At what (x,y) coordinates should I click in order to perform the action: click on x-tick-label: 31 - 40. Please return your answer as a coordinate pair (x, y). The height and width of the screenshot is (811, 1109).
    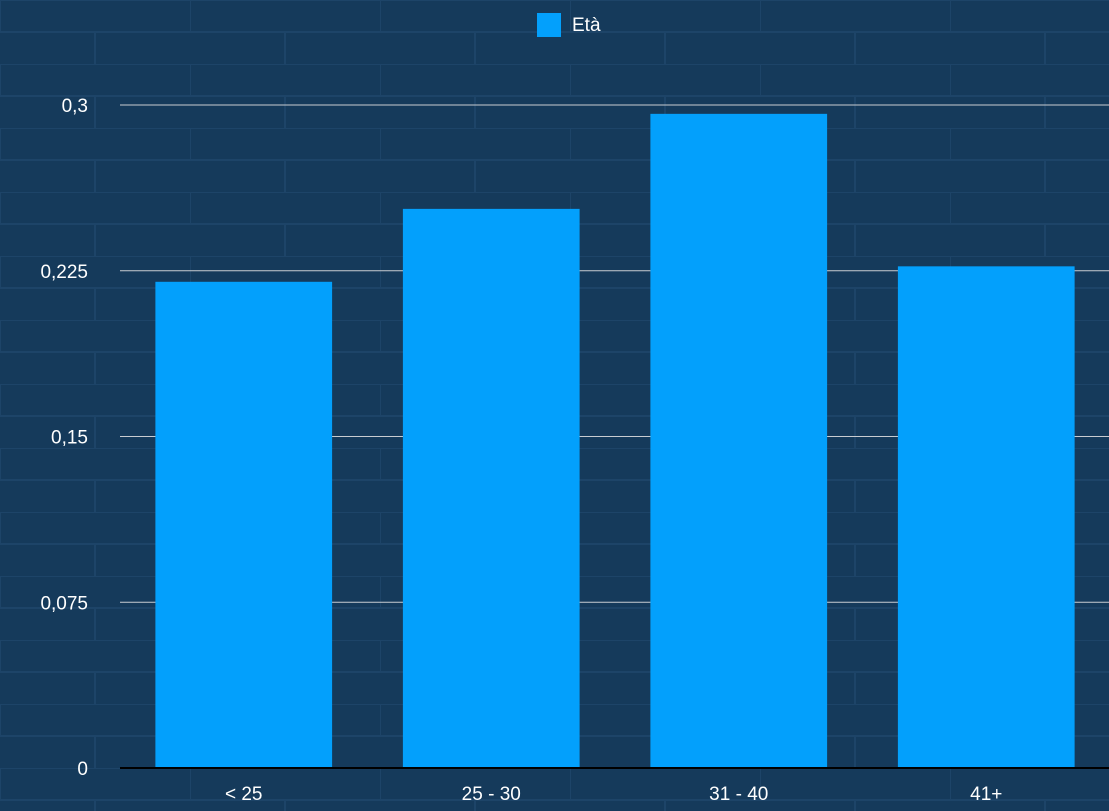
    Looking at the image, I should click on (738, 794).